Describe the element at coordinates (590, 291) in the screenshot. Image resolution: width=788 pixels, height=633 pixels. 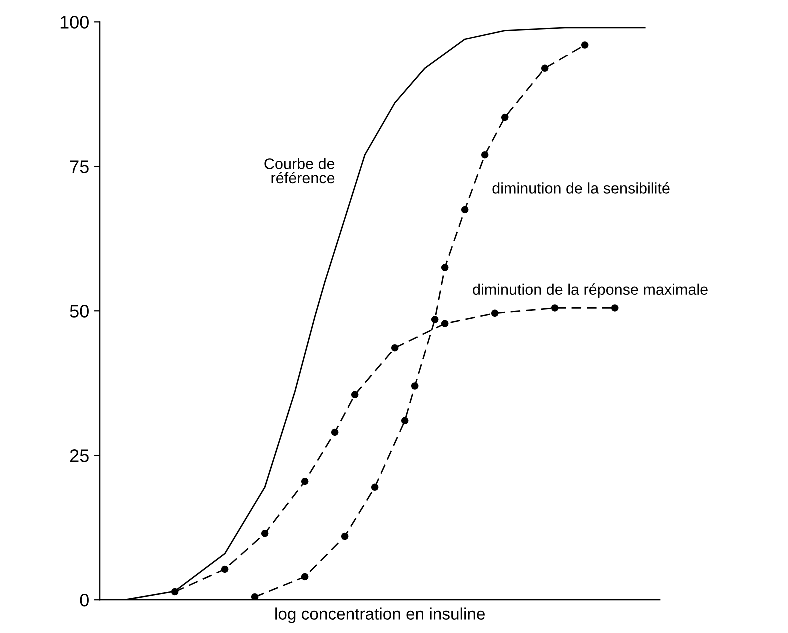
I see `series-label: diminution de la réponse maximale` at that location.